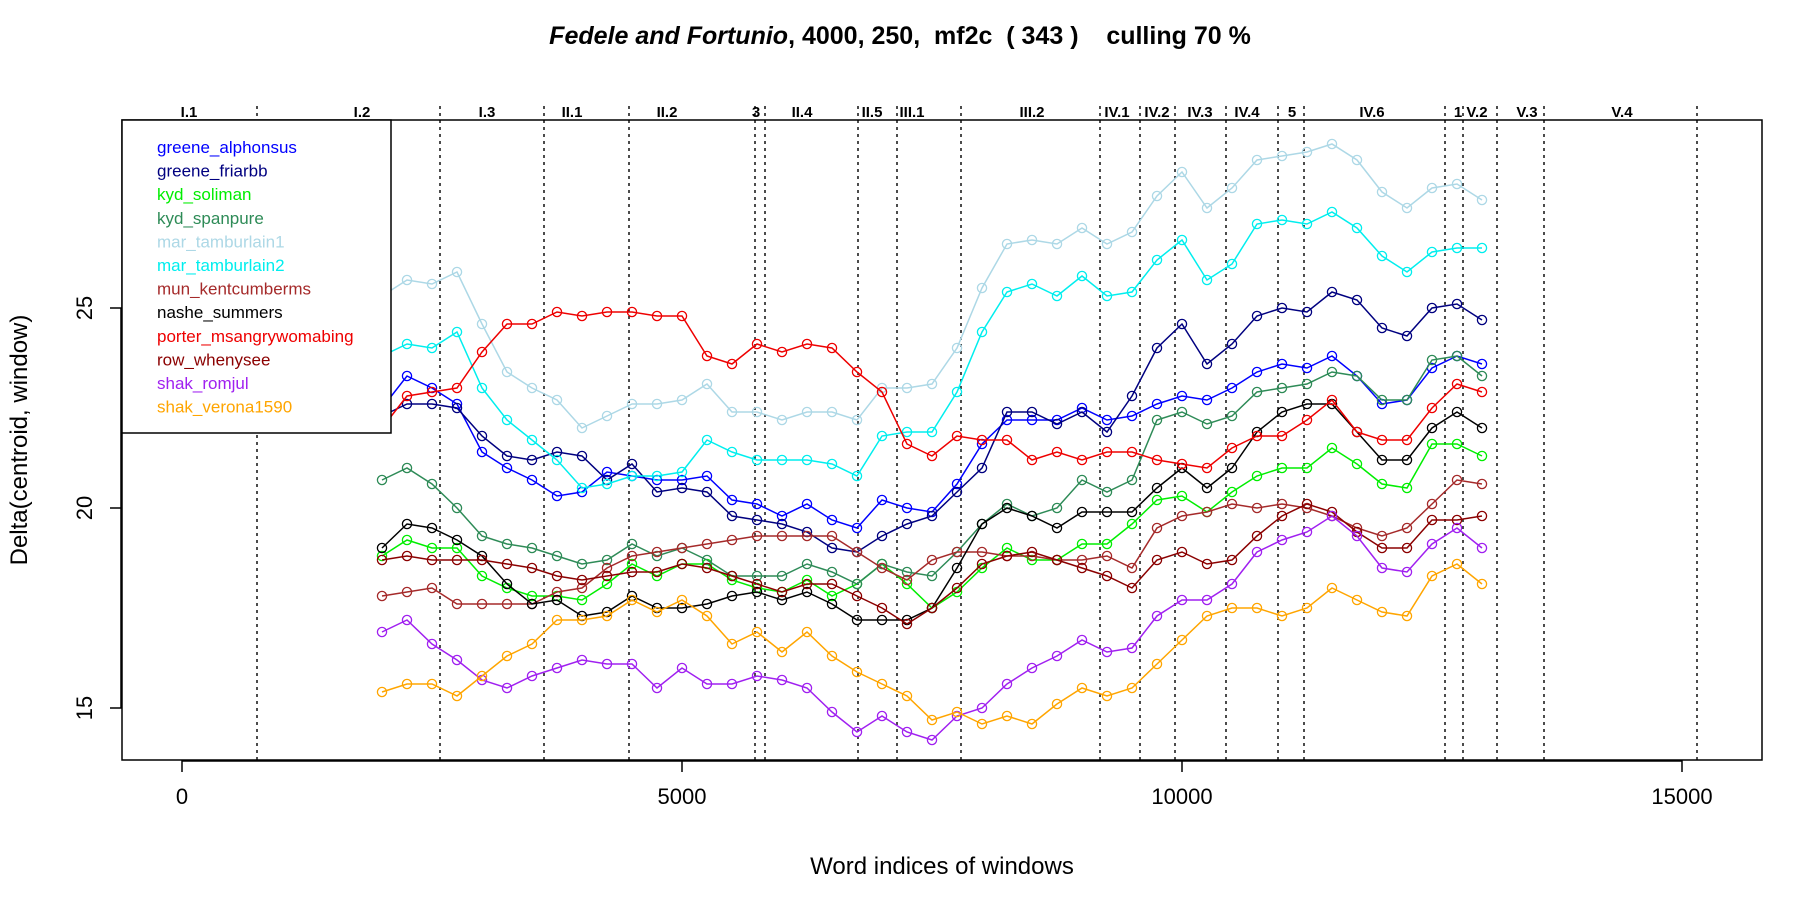 The width and height of the screenshot is (1800, 900). What do you see at coordinates (203, 383) in the screenshot?
I see `legend-entry-shak_romjul: shak_romjul` at bounding box center [203, 383].